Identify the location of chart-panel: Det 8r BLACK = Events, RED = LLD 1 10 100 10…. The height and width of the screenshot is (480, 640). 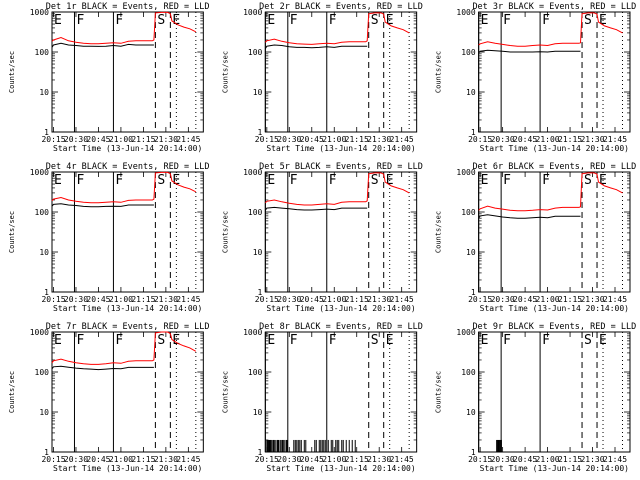
(322, 397).